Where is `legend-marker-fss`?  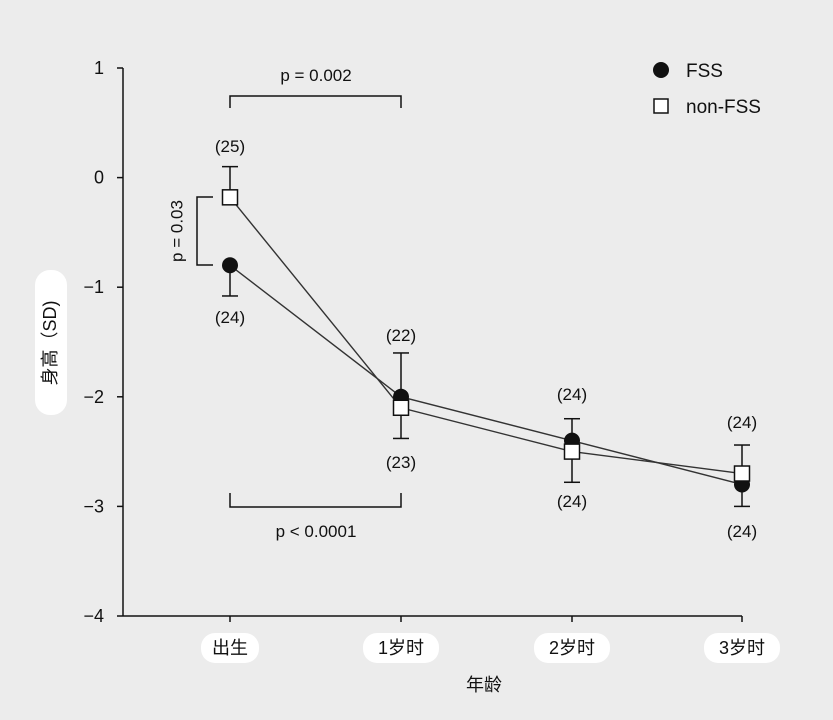 legend-marker-fss is located at coordinates (661, 70).